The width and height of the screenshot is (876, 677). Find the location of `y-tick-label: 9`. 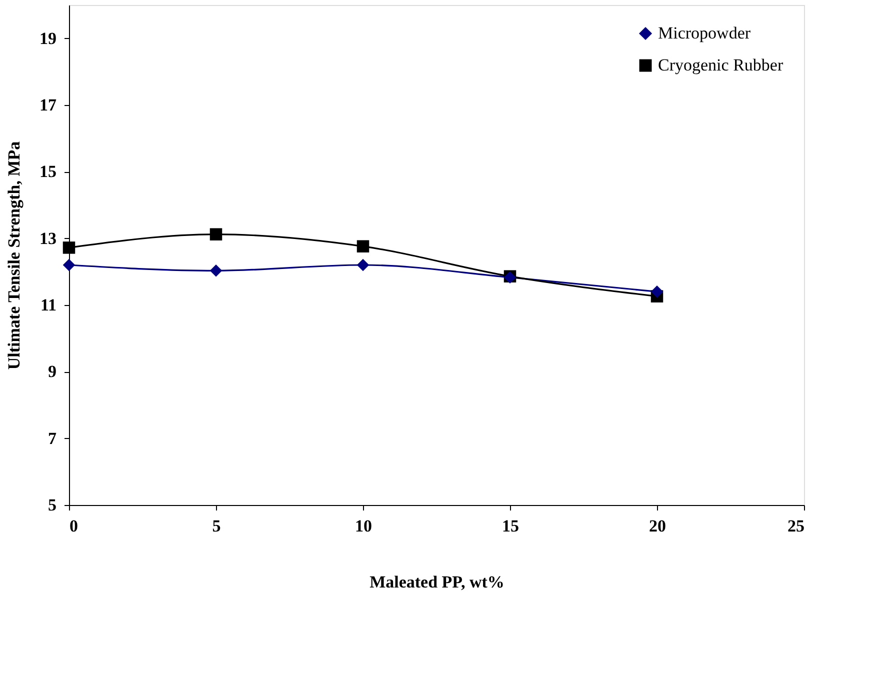

y-tick-label: 9 is located at coordinates (52, 372).